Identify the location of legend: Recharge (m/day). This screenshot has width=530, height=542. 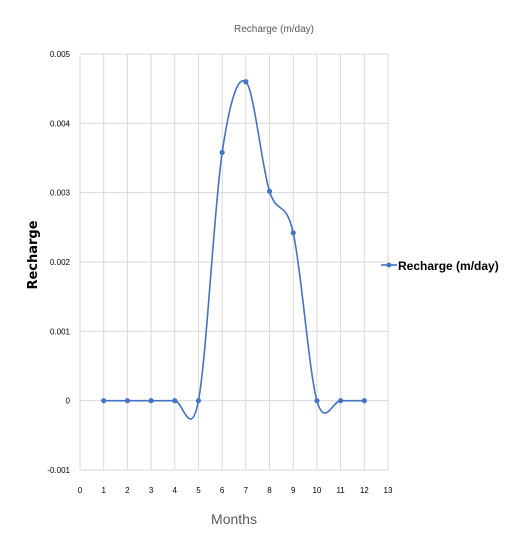
(440, 266).